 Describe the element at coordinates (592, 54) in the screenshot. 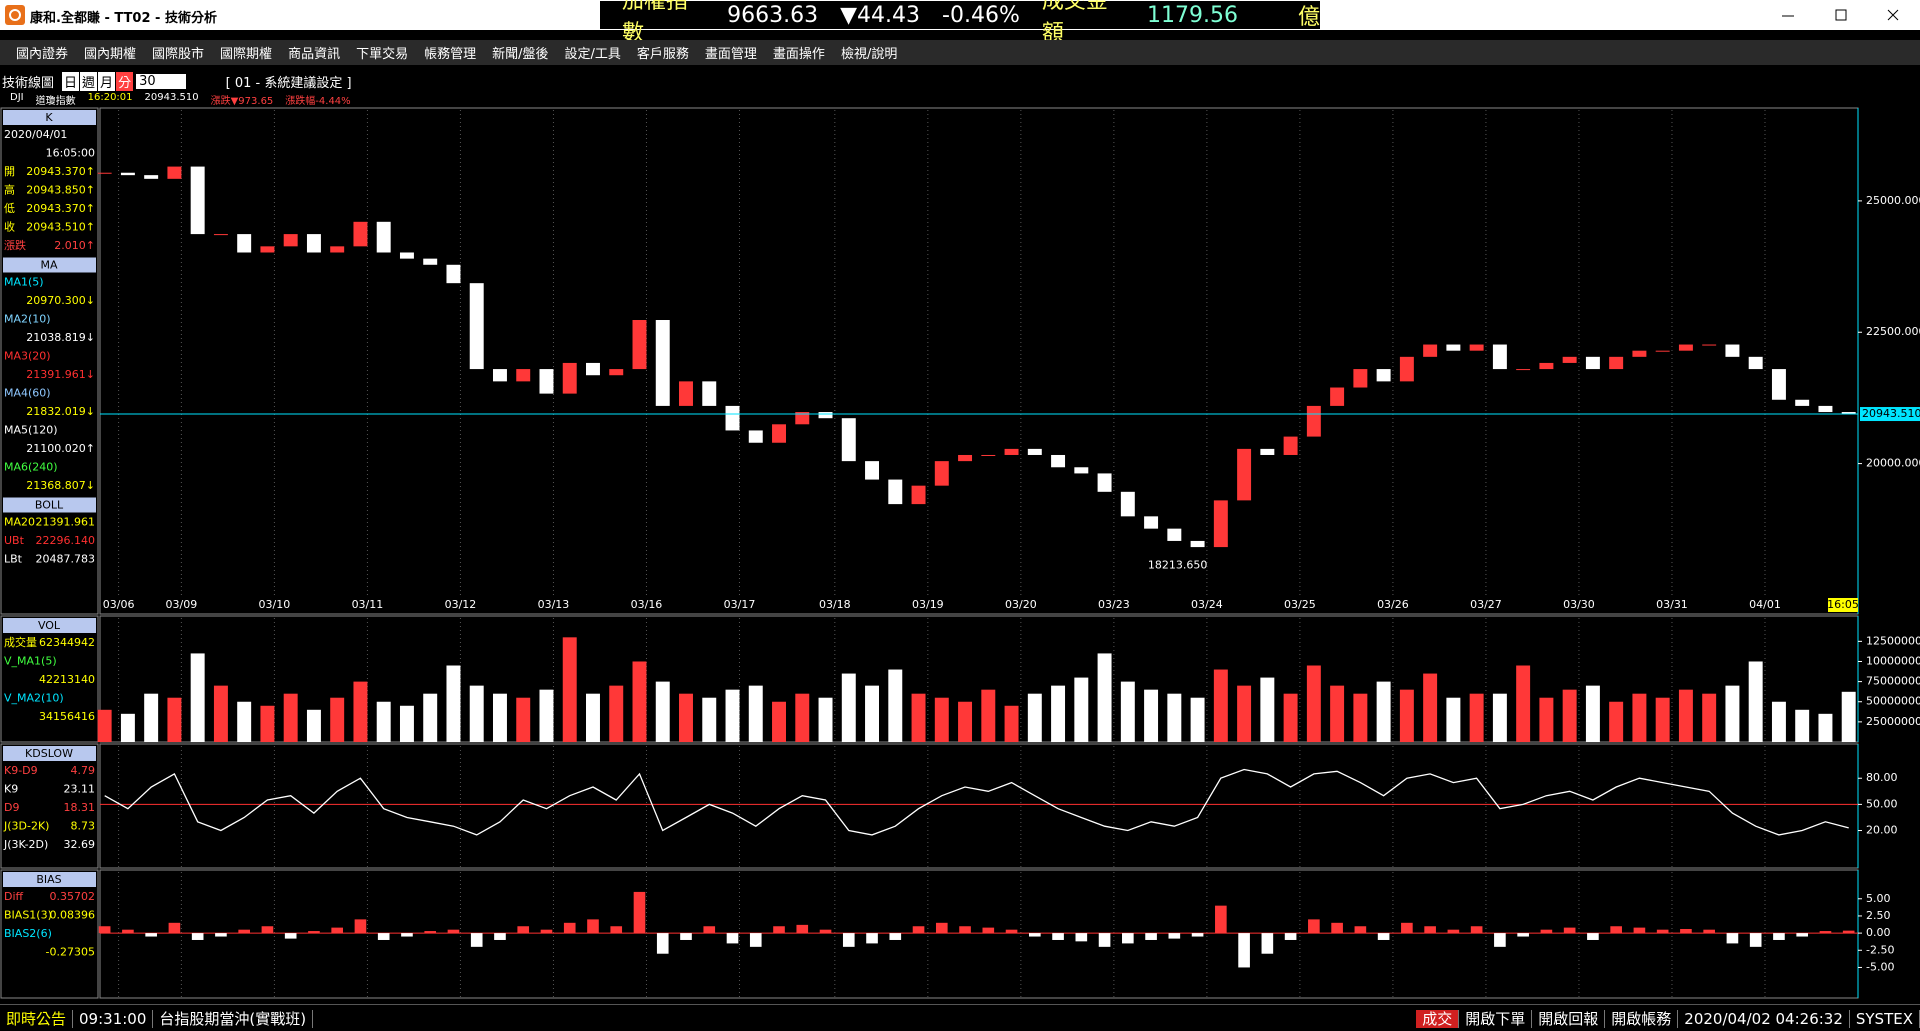

I see `menu-item: 設定/工具` at that location.